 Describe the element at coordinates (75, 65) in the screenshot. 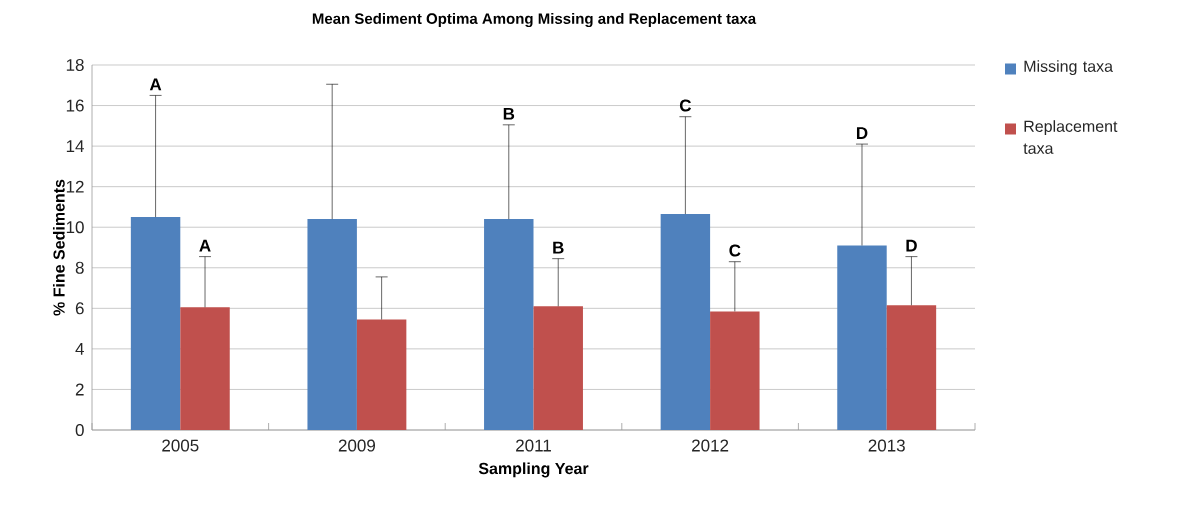

I see `y-tick-label: 18` at that location.